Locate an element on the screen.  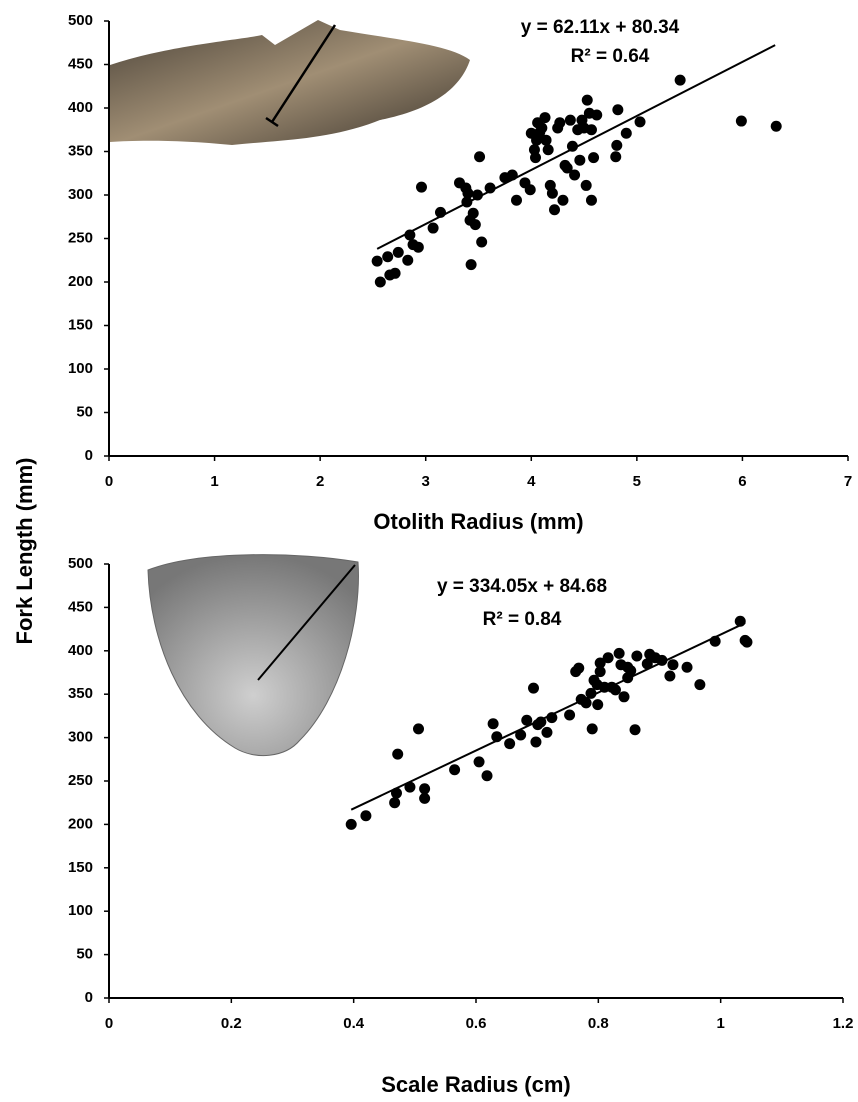
x-tick-label: 0 is located at coordinates (109, 1023).